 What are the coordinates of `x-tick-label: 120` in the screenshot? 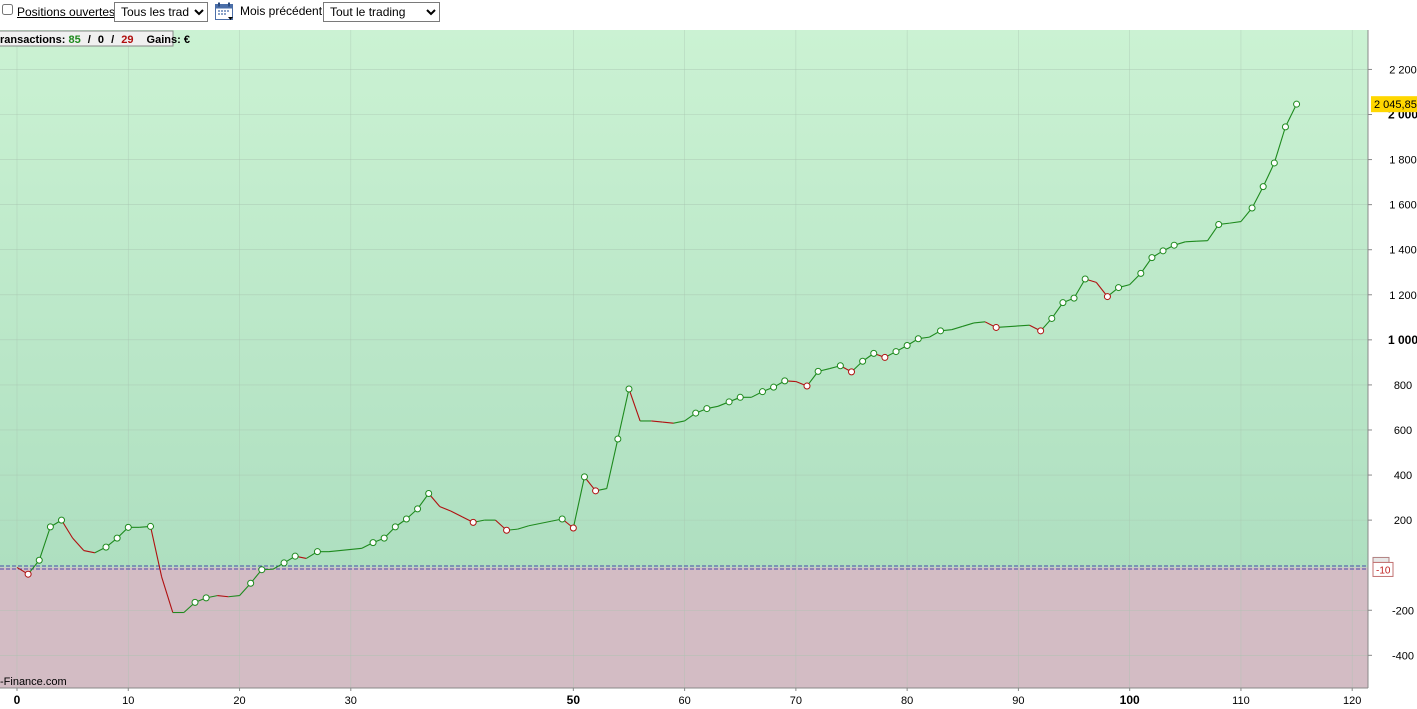 It's located at (1352, 701).